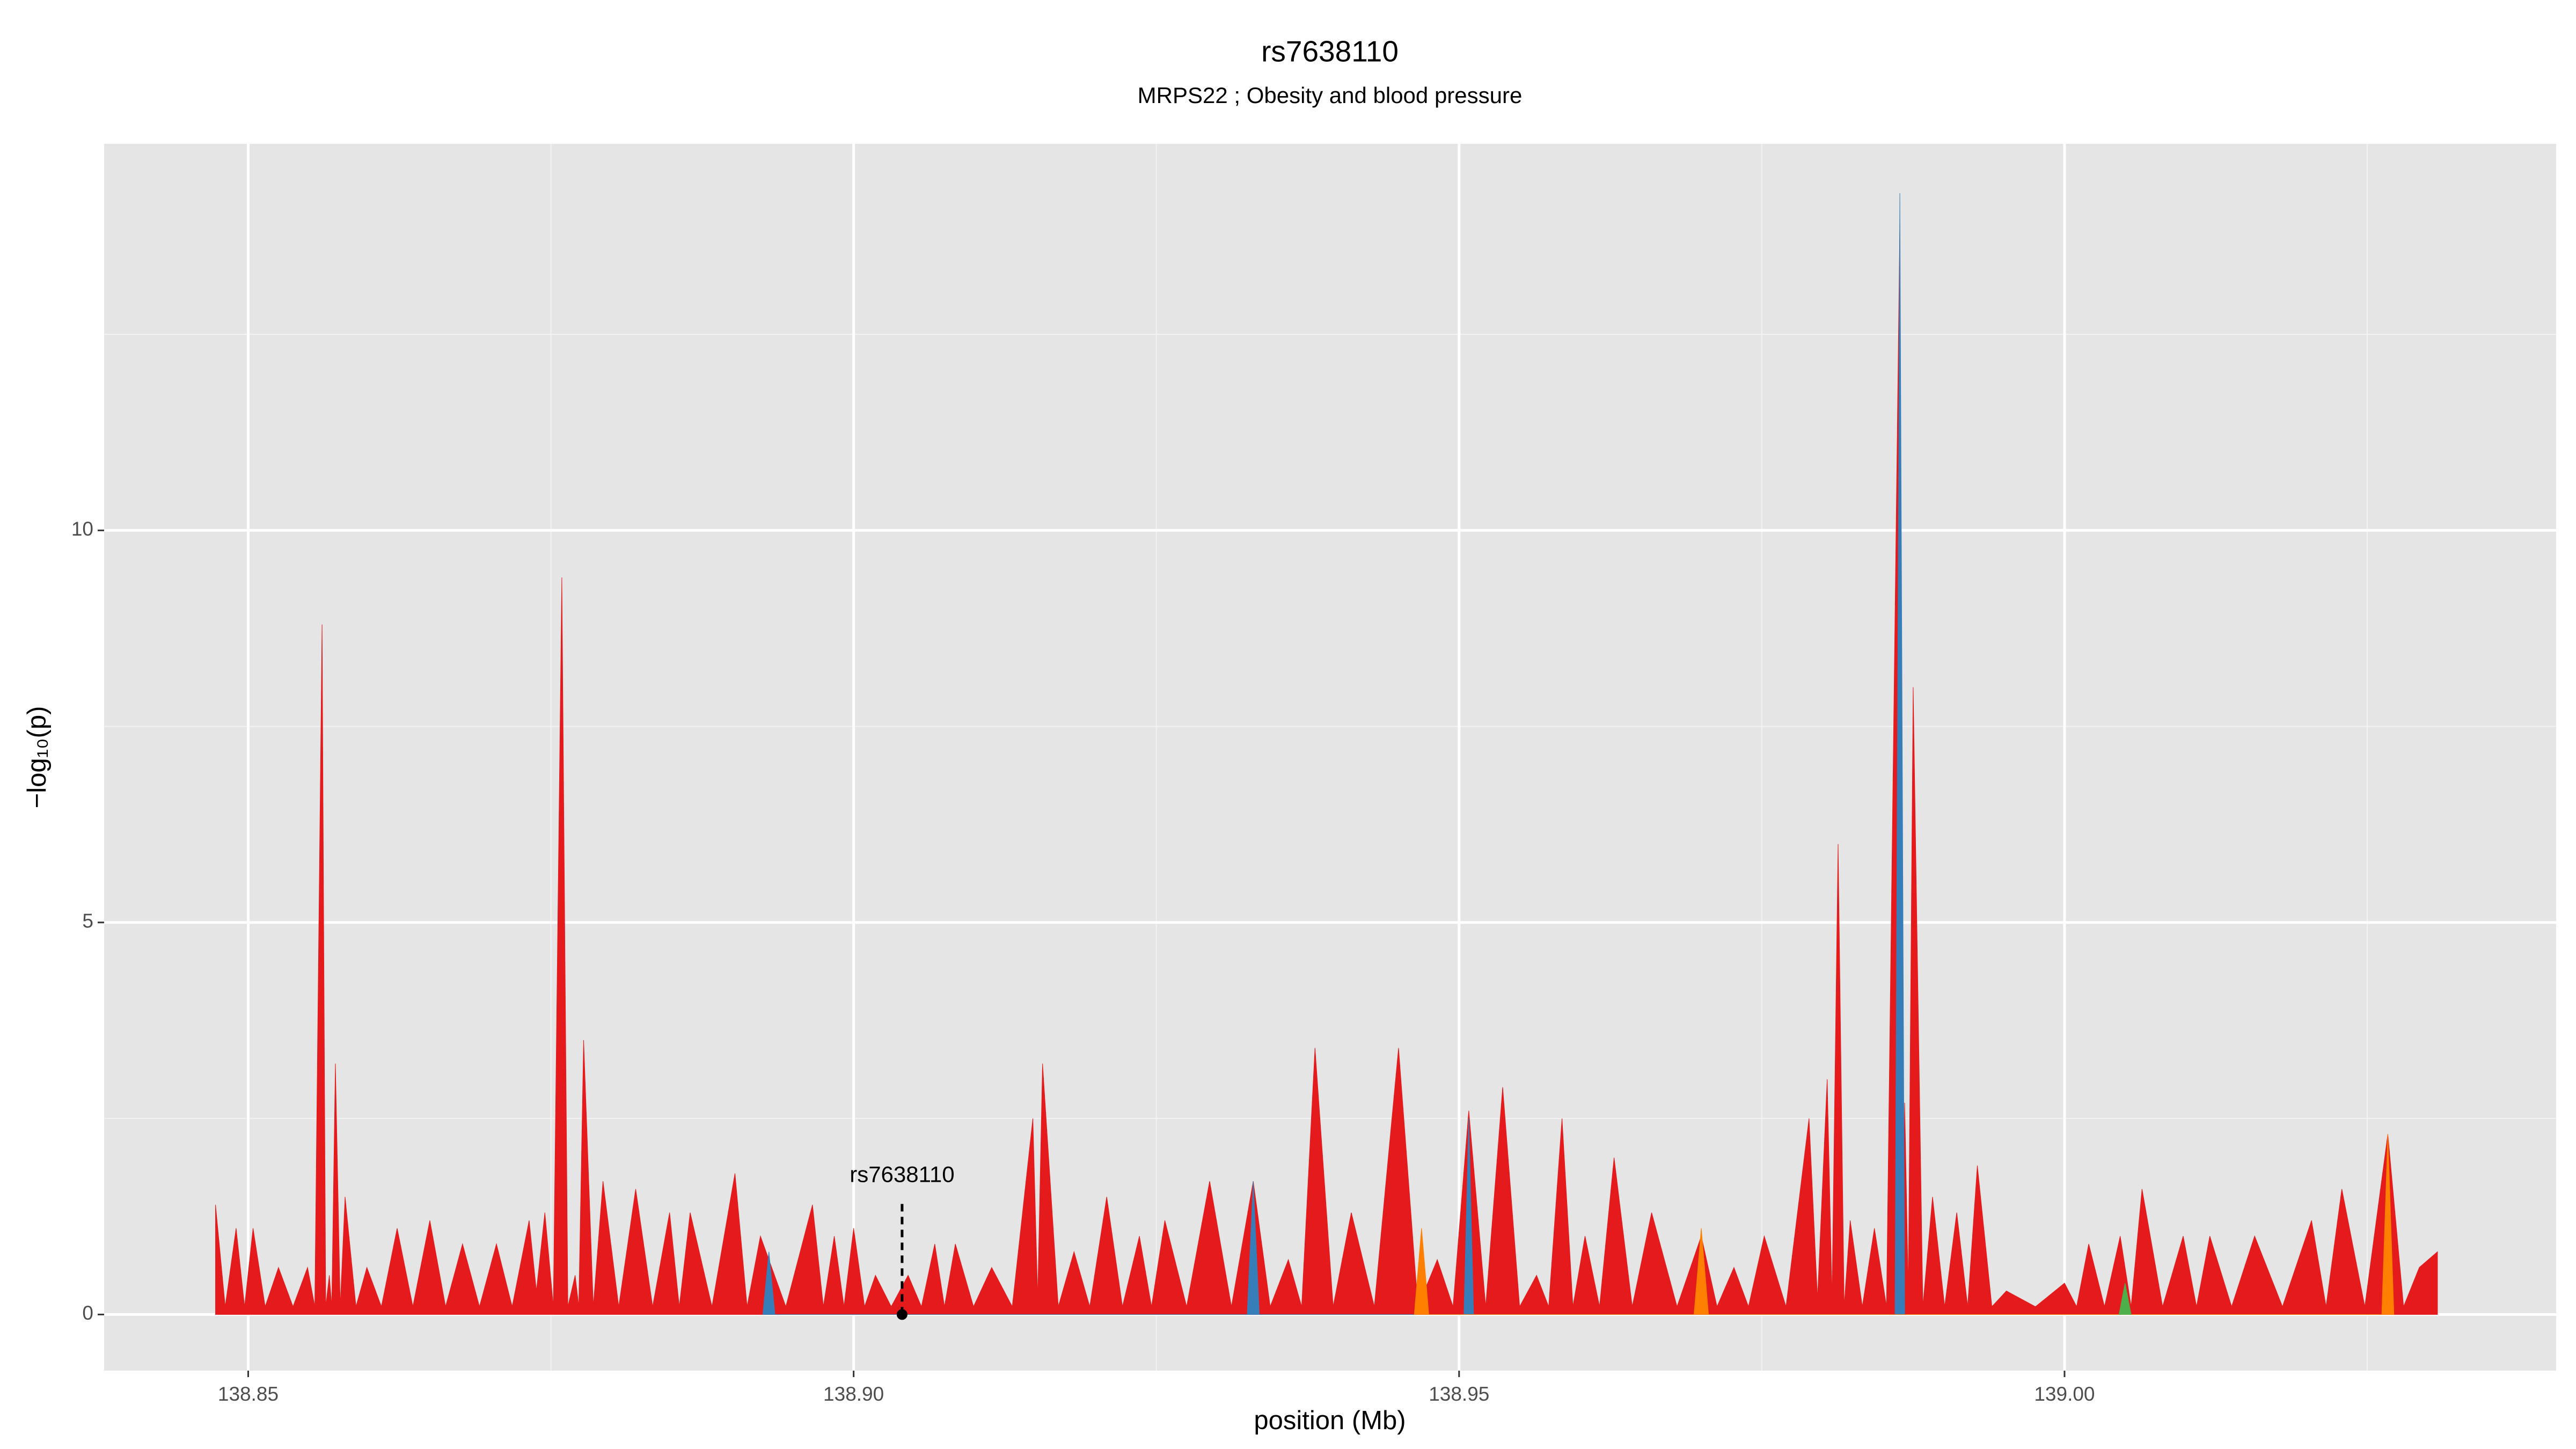 Image resolution: width=2576 pixels, height=1449 pixels. I want to click on x-tick-label: 139.00, so click(2064, 1394).